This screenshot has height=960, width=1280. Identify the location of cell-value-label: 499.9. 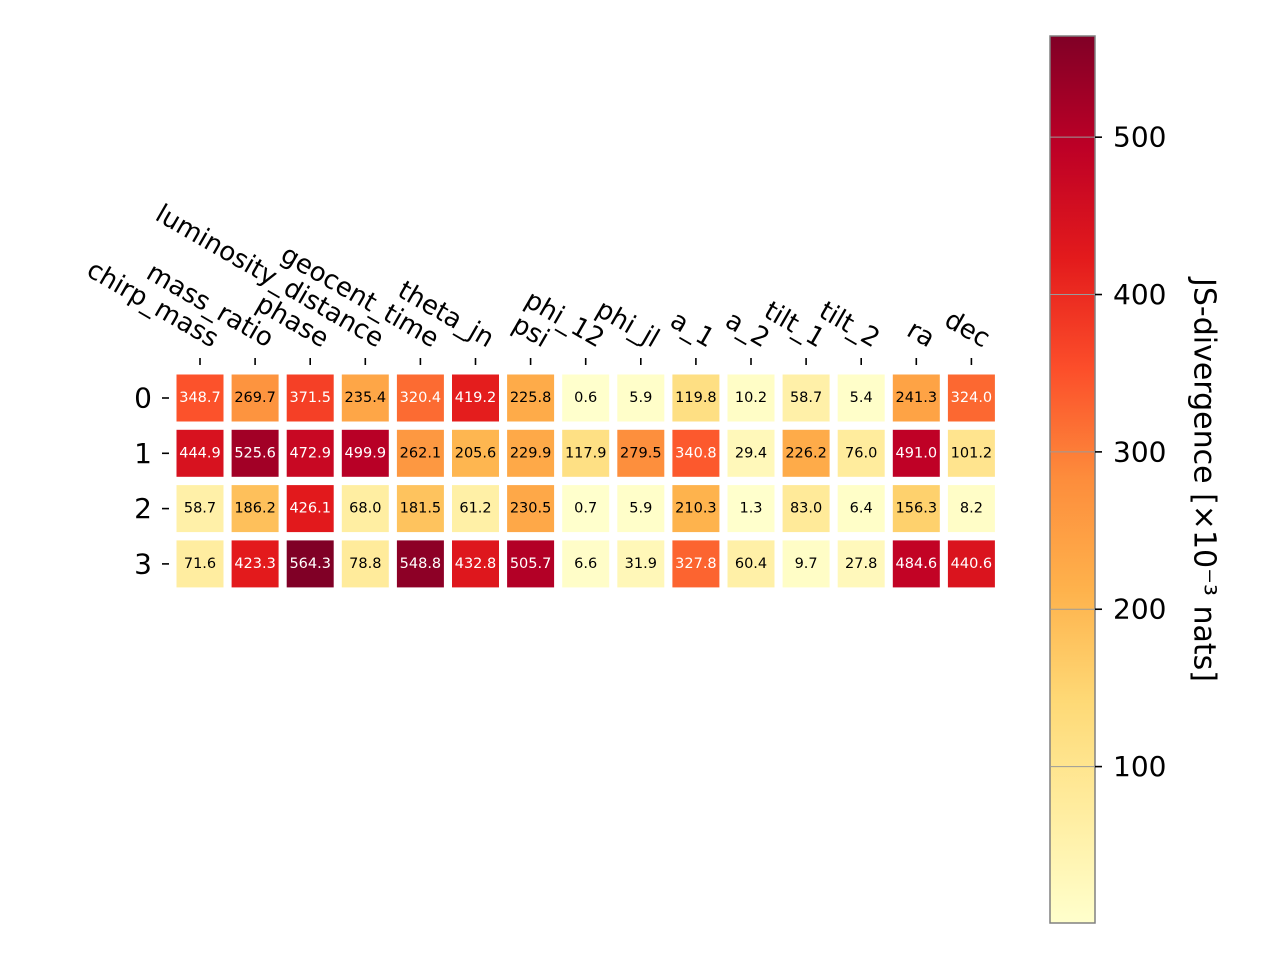
(366, 453).